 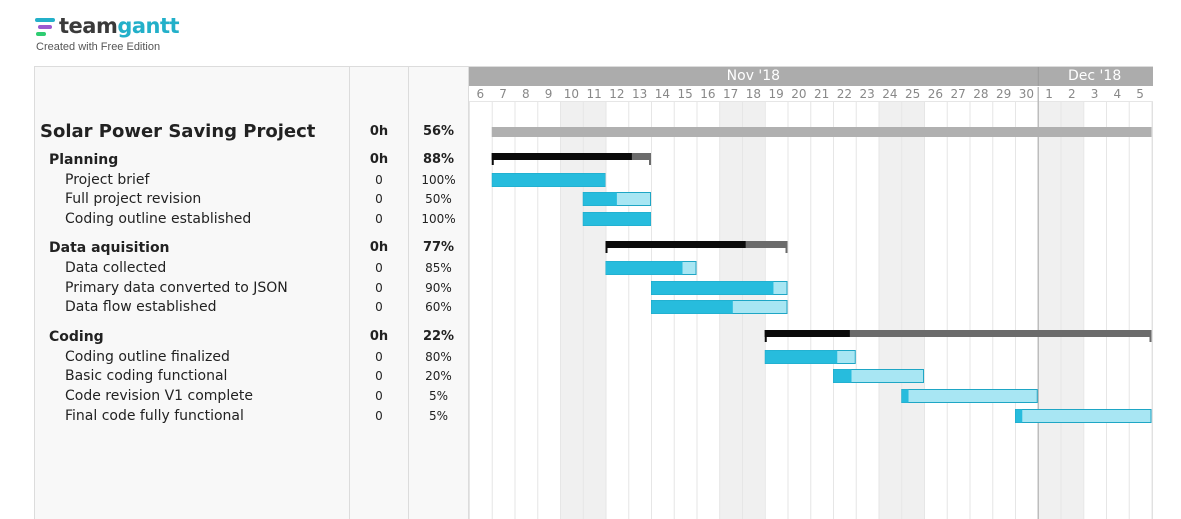 What do you see at coordinates (438, 357) in the screenshot?
I see `task-percent: 80%` at bounding box center [438, 357].